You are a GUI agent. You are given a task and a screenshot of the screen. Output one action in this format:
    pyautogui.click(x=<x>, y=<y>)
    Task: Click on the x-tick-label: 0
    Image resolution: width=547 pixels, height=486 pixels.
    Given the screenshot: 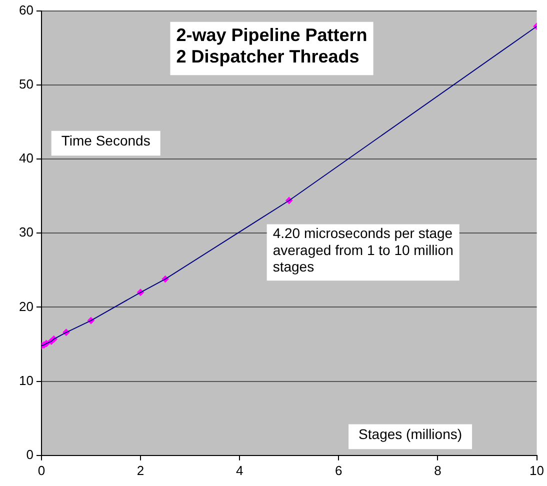 What is the action you would take?
    pyautogui.click(x=42, y=470)
    